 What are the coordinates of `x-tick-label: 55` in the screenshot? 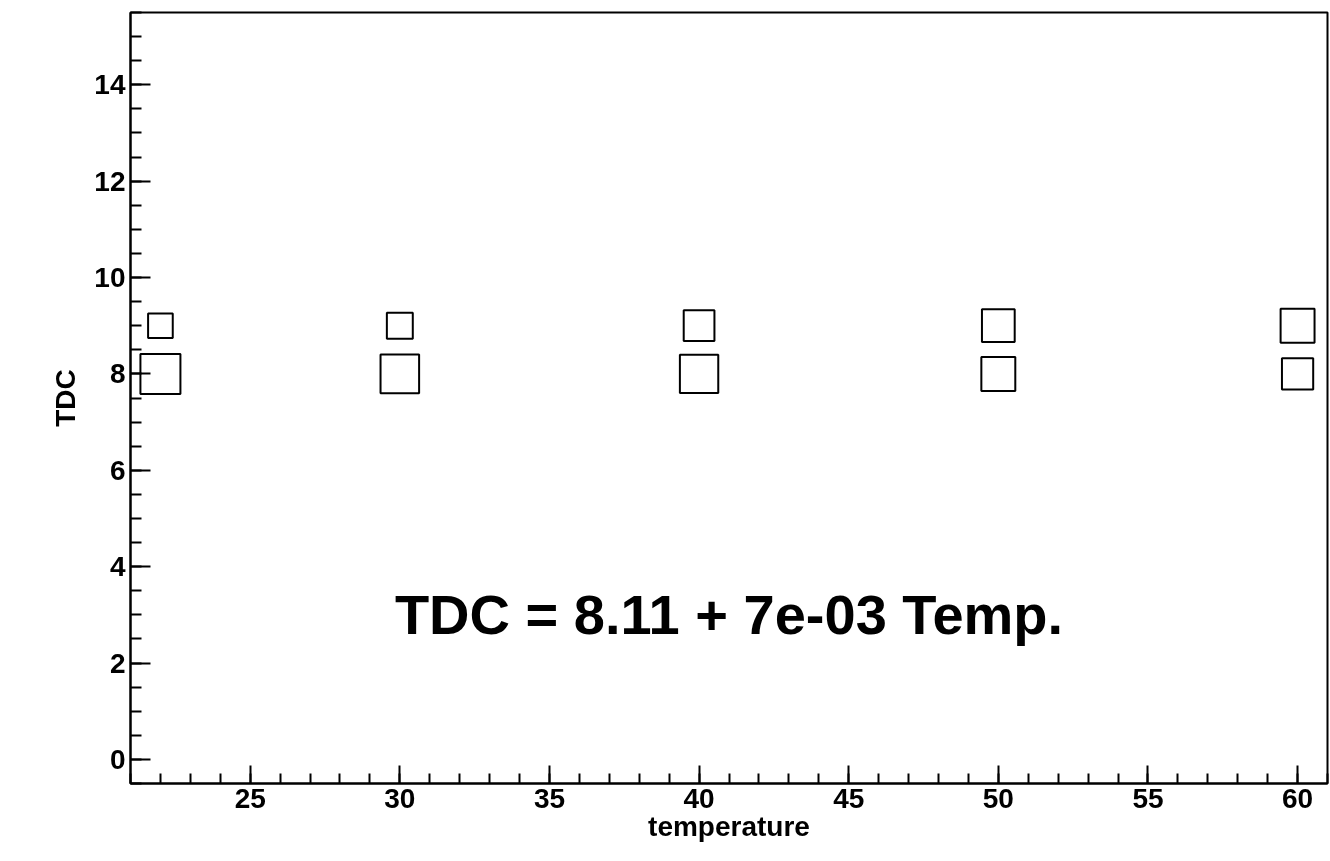 It's located at (1148, 798).